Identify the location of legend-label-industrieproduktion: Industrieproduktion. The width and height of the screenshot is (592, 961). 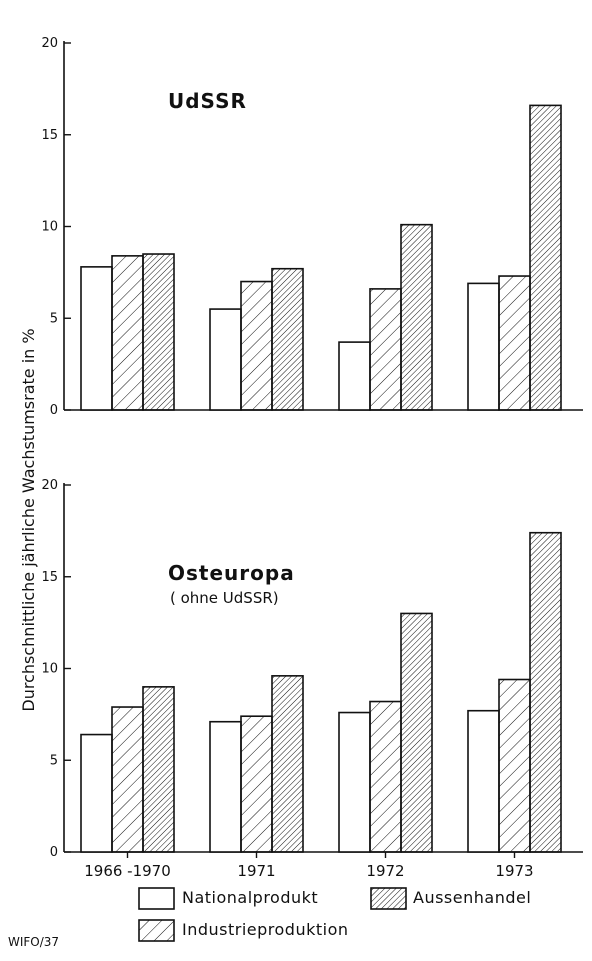
(265, 929).